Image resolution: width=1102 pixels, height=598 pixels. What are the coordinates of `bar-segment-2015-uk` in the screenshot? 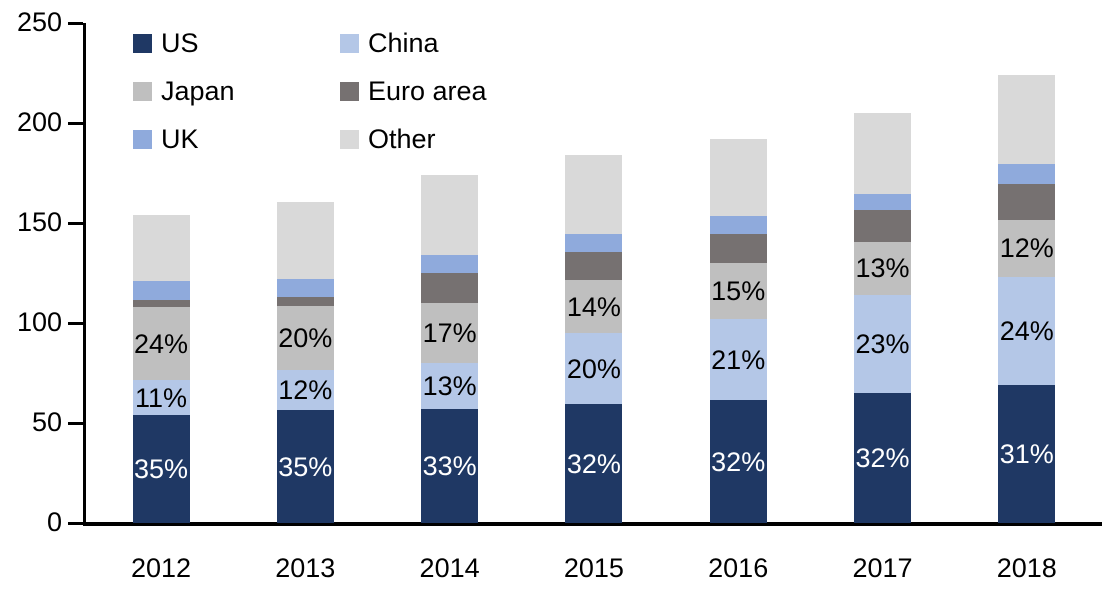 It's located at (594, 243).